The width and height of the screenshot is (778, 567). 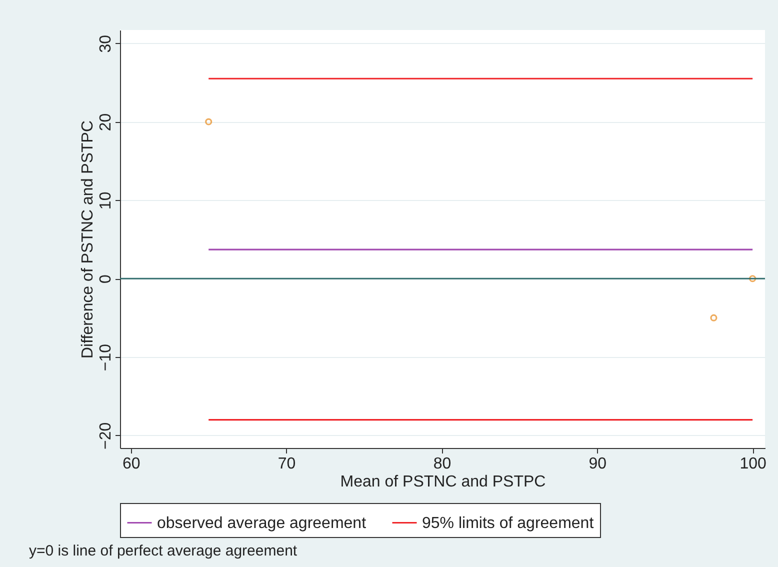 What do you see at coordinates (106, 122) in the screenshot?
I see `y-tick-label: 20` at bounding box center [106, 122].